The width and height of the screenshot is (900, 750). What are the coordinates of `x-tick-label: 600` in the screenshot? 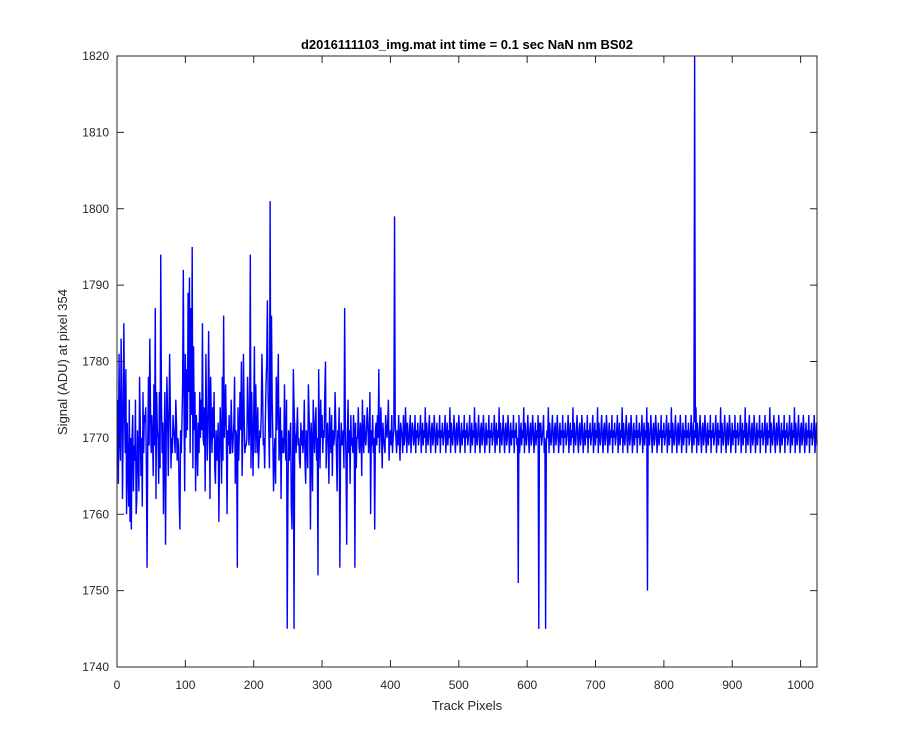 It's located at (527, 685).